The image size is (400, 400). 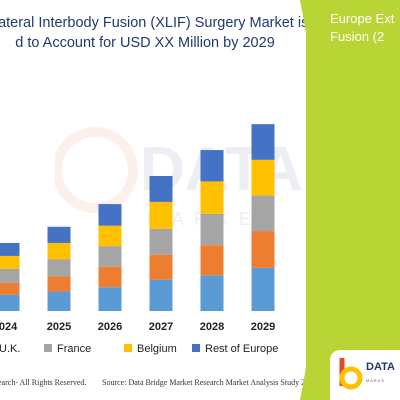 What do you see at coordinates (242, 349) in the screenshot?
I see `legend-label-rest-of-europe: Rest of Europe` at bounding box center [242, 349].